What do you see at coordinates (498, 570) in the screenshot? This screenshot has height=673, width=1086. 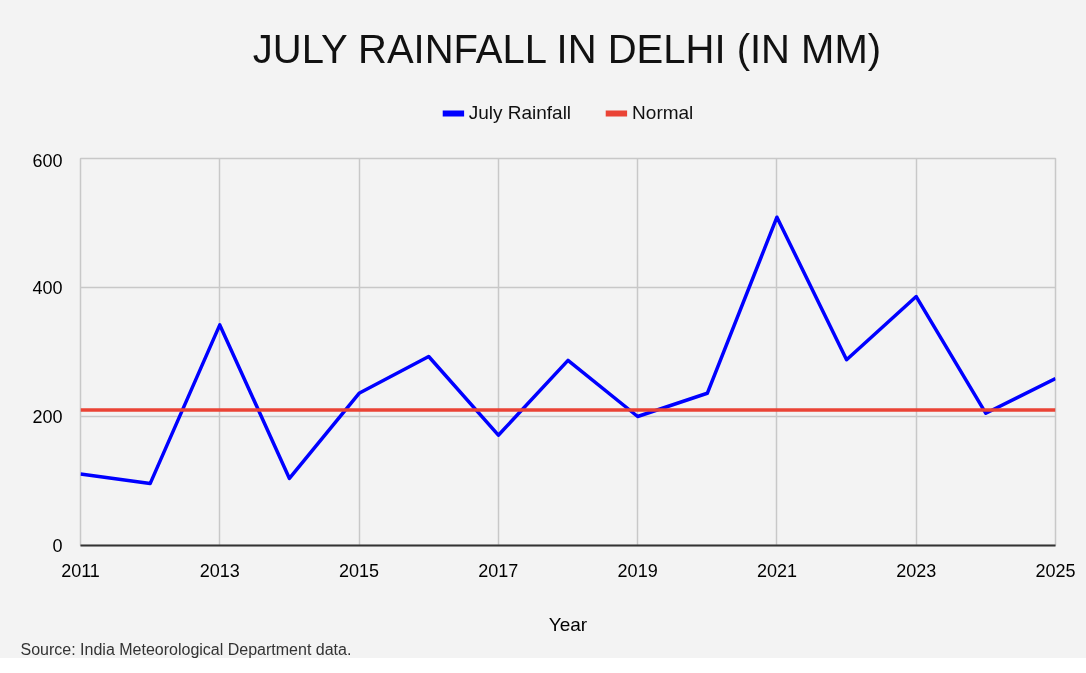 I see `x-tick-label: 2017` at bounding box center [498, 570].